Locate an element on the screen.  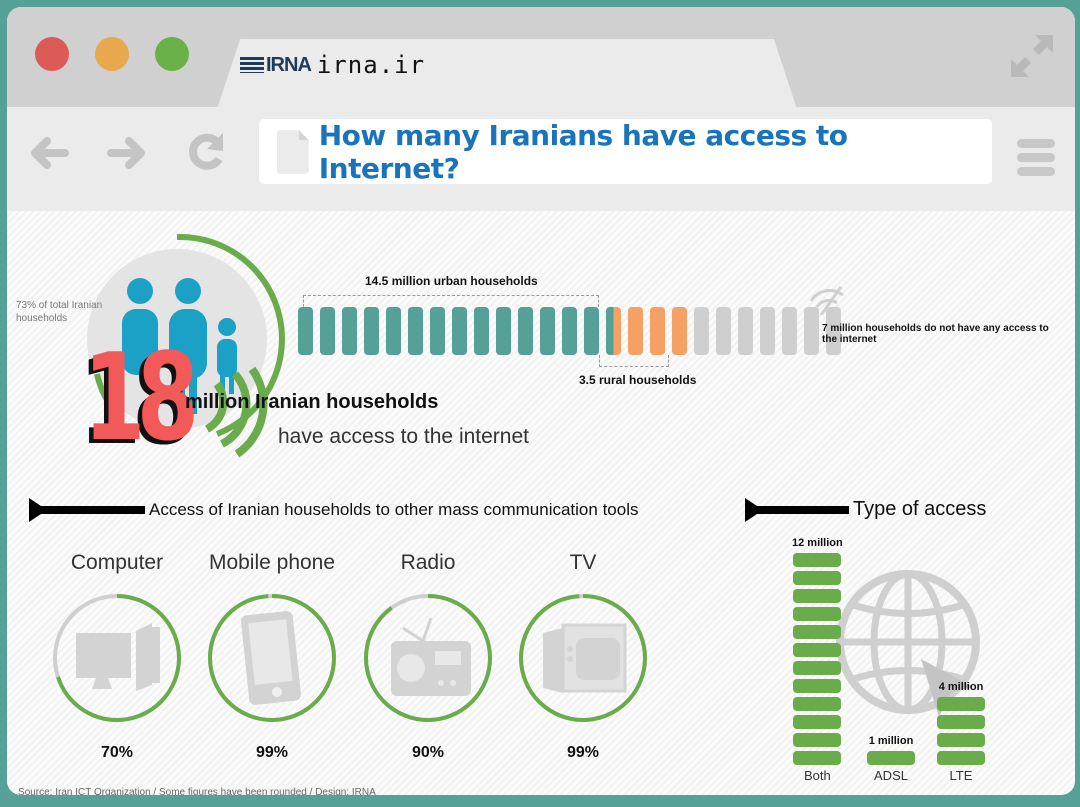
tool-label: Radio is located at coordinates (428, 562).